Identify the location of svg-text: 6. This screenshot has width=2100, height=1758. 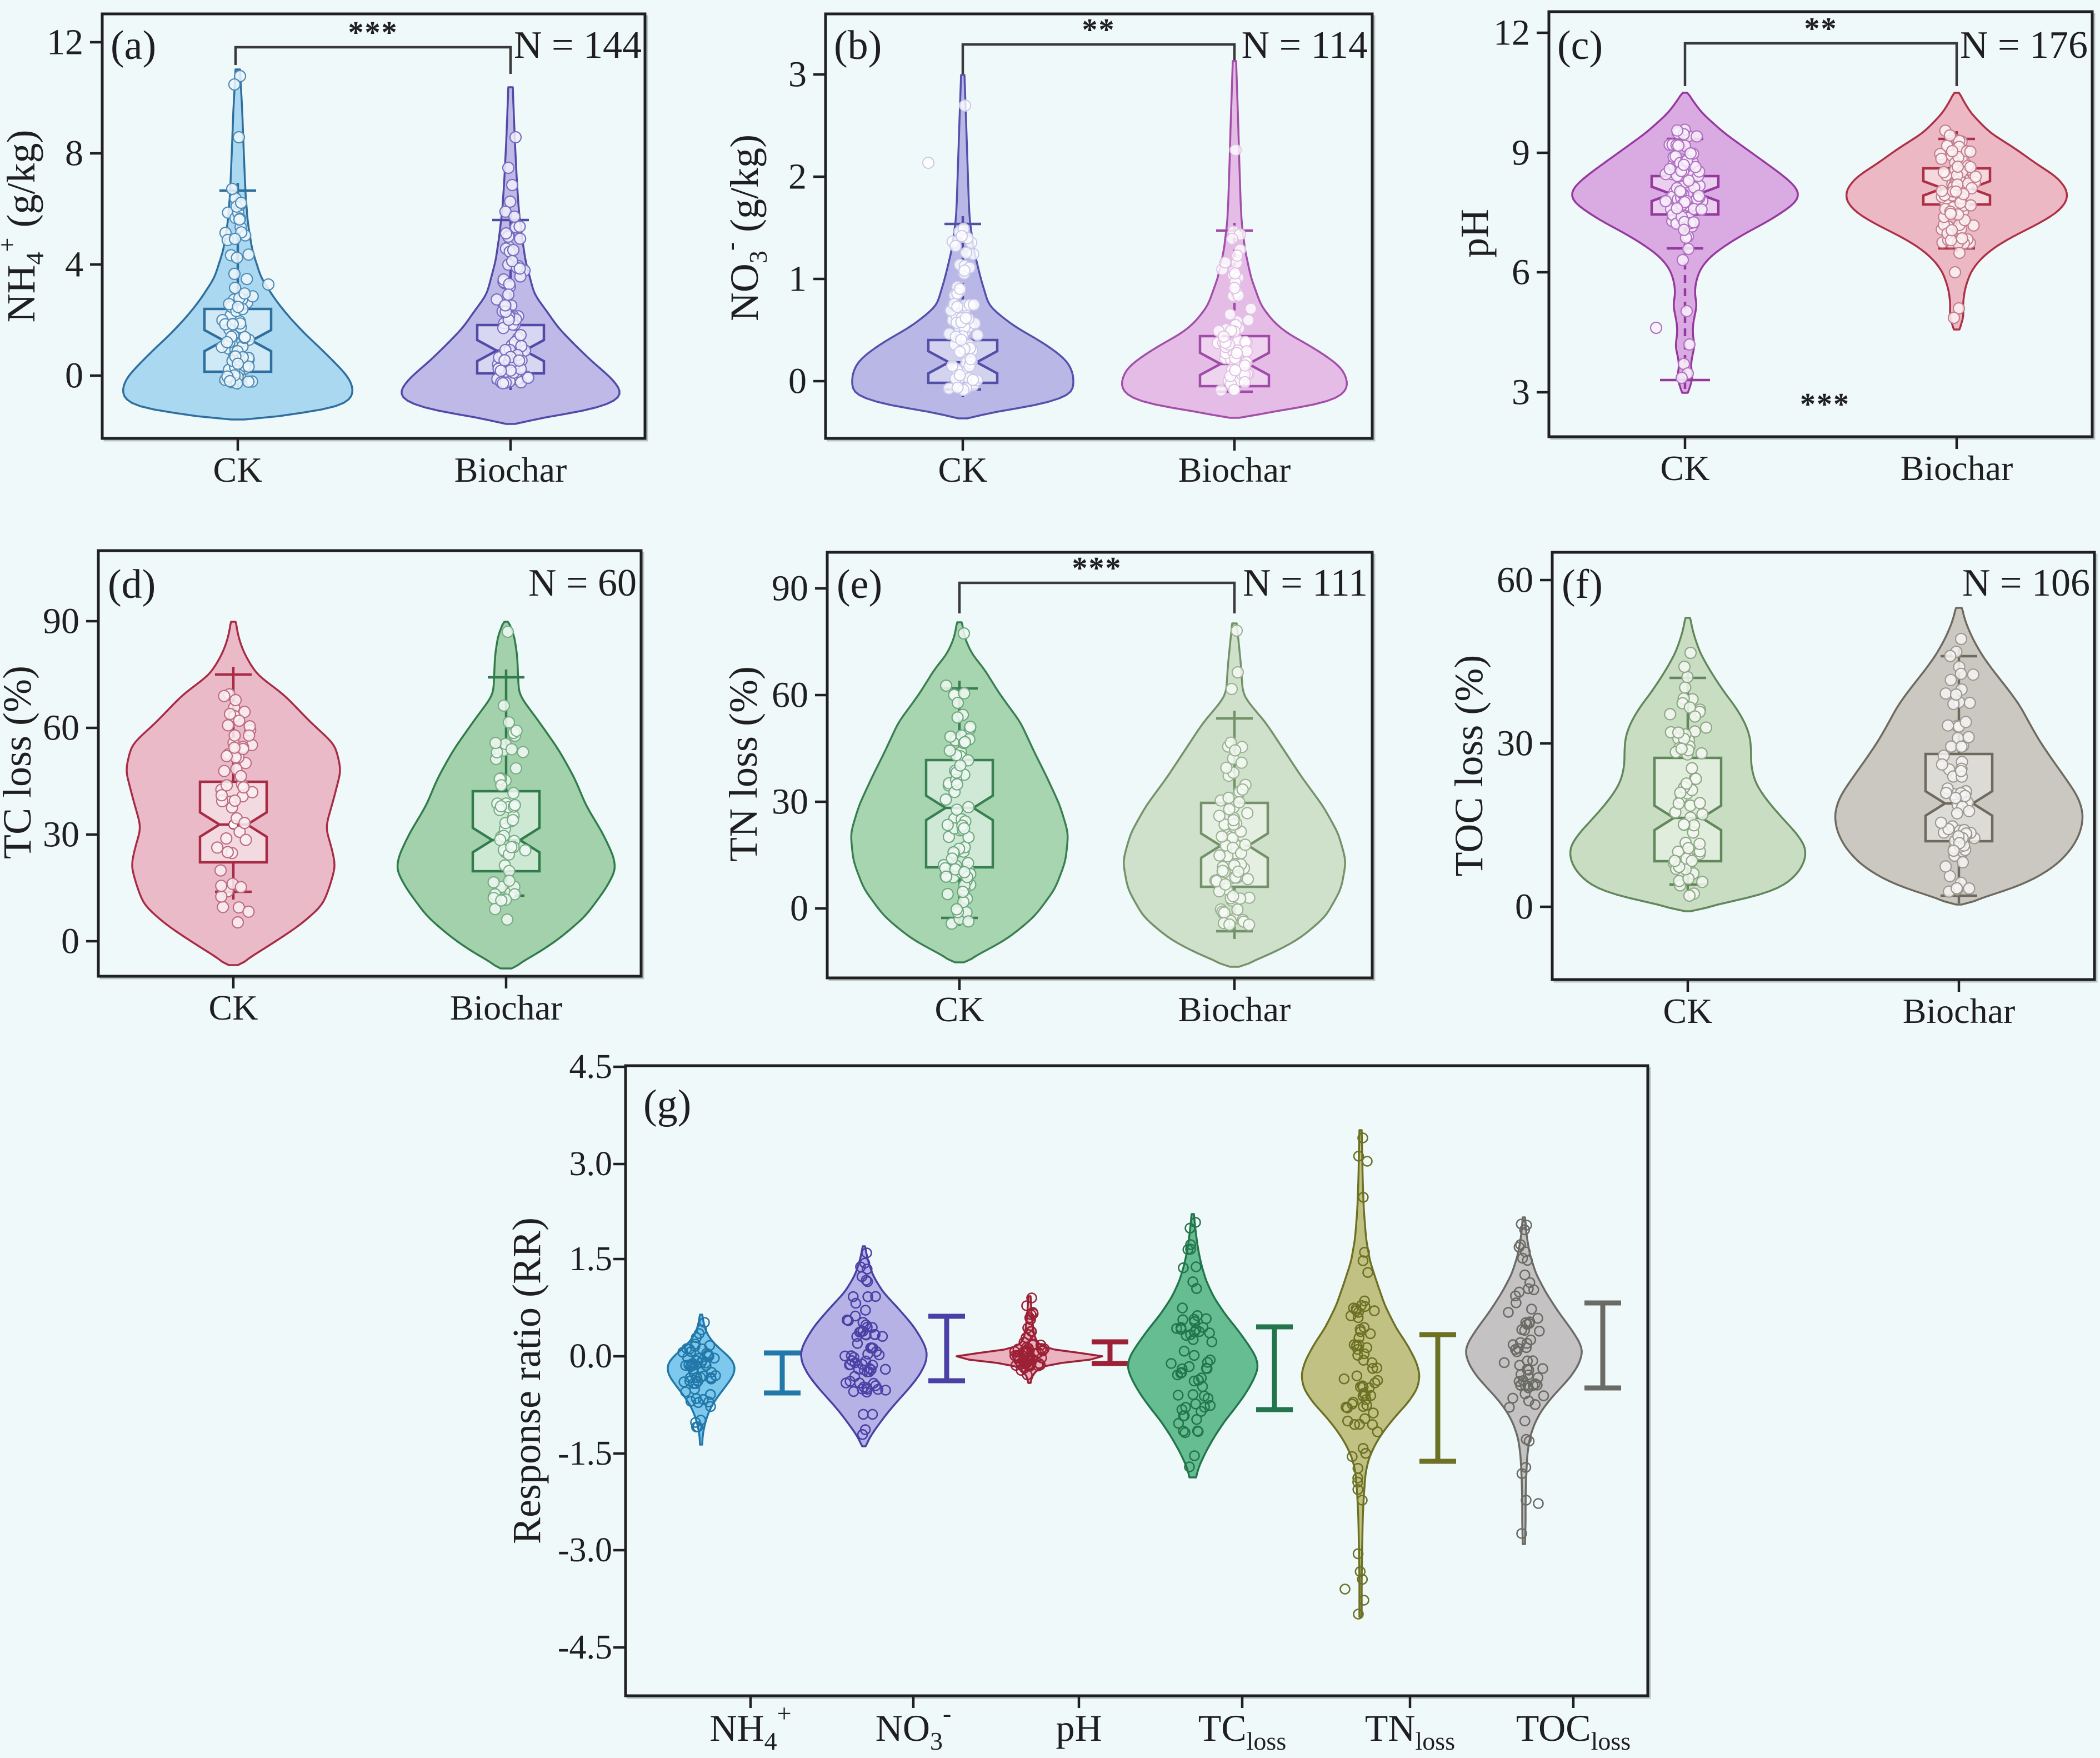
(1521, 272).